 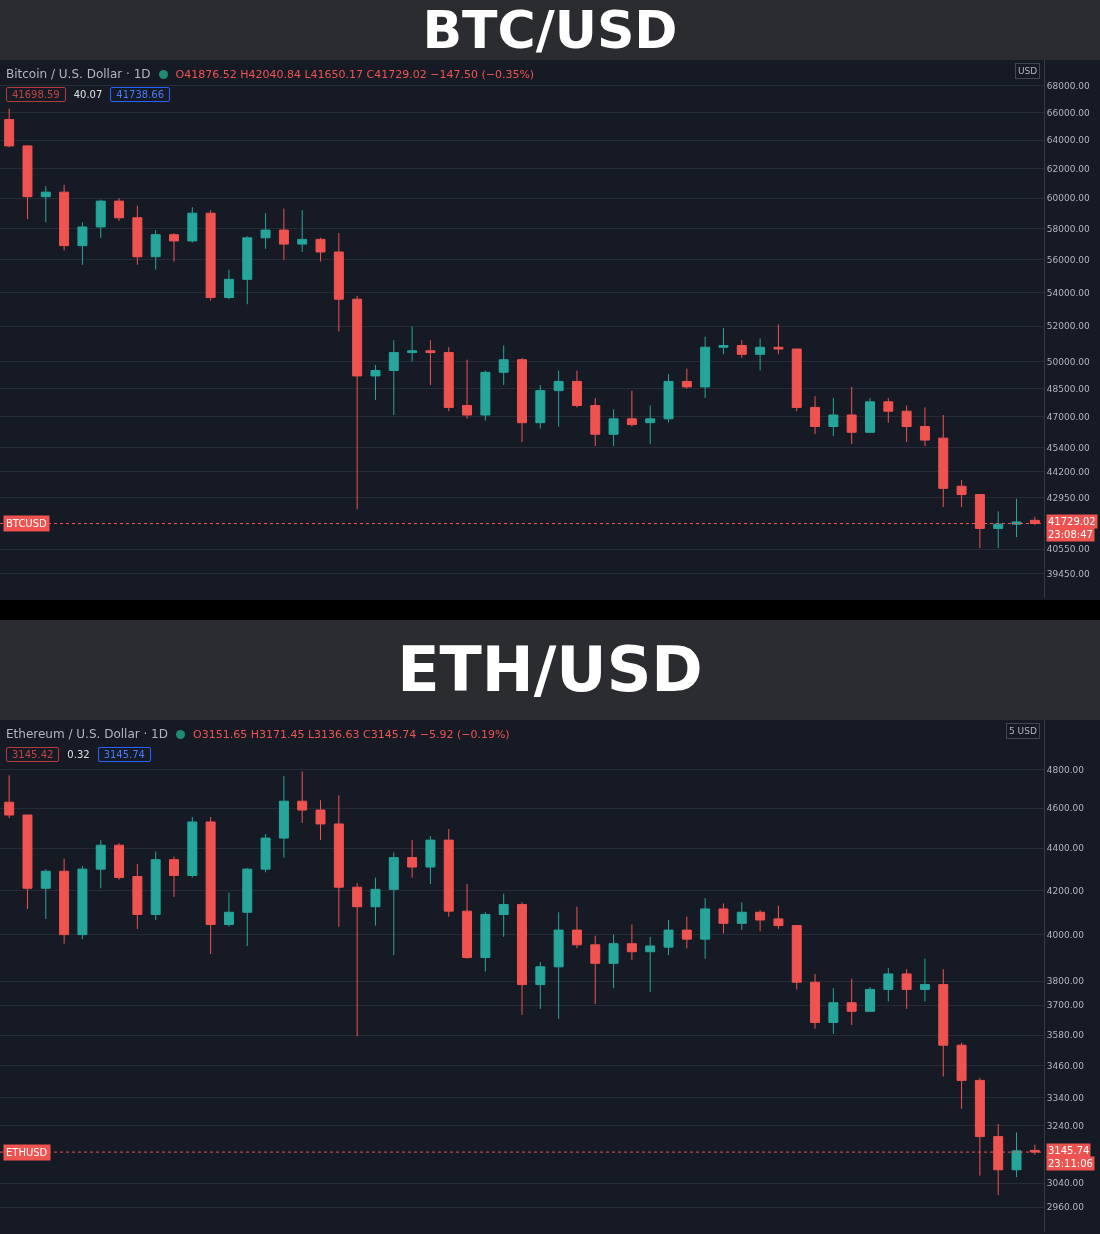 I want to click on chart-title: BTC/USD, so click(x=550, y=30).